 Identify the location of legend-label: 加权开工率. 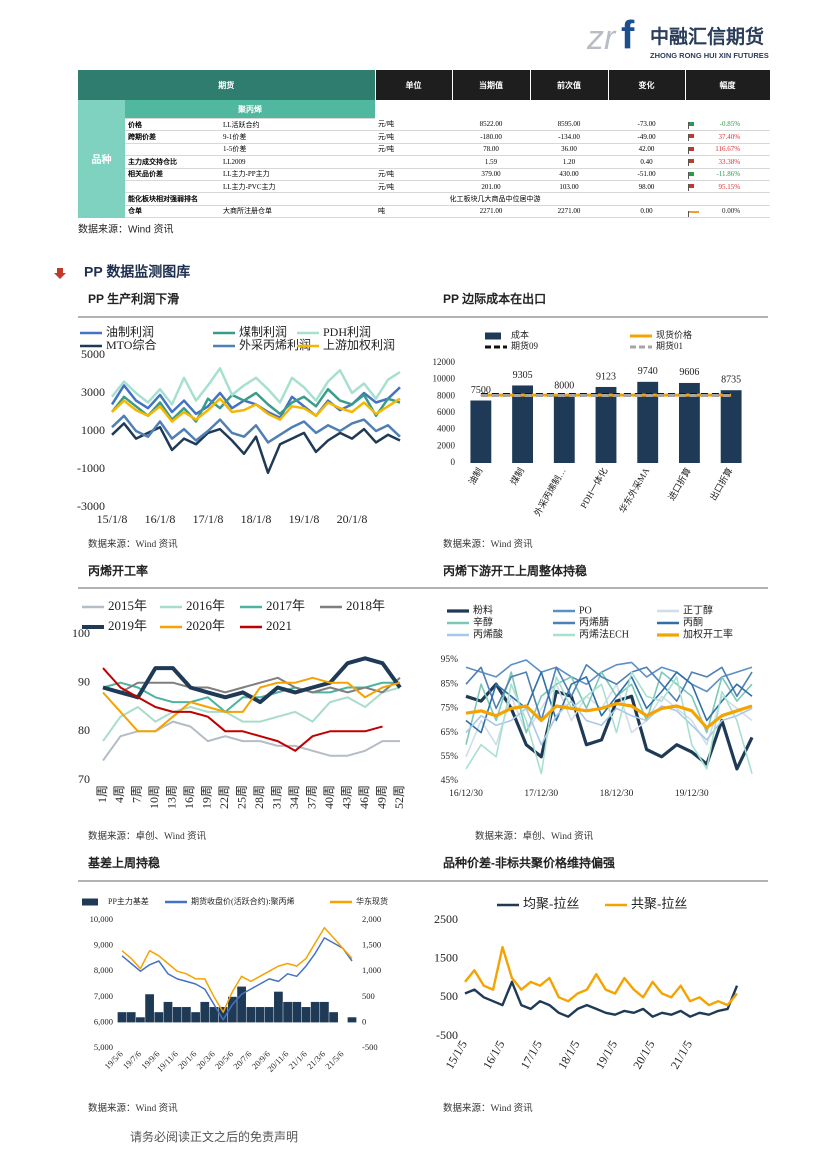
(708, 633).